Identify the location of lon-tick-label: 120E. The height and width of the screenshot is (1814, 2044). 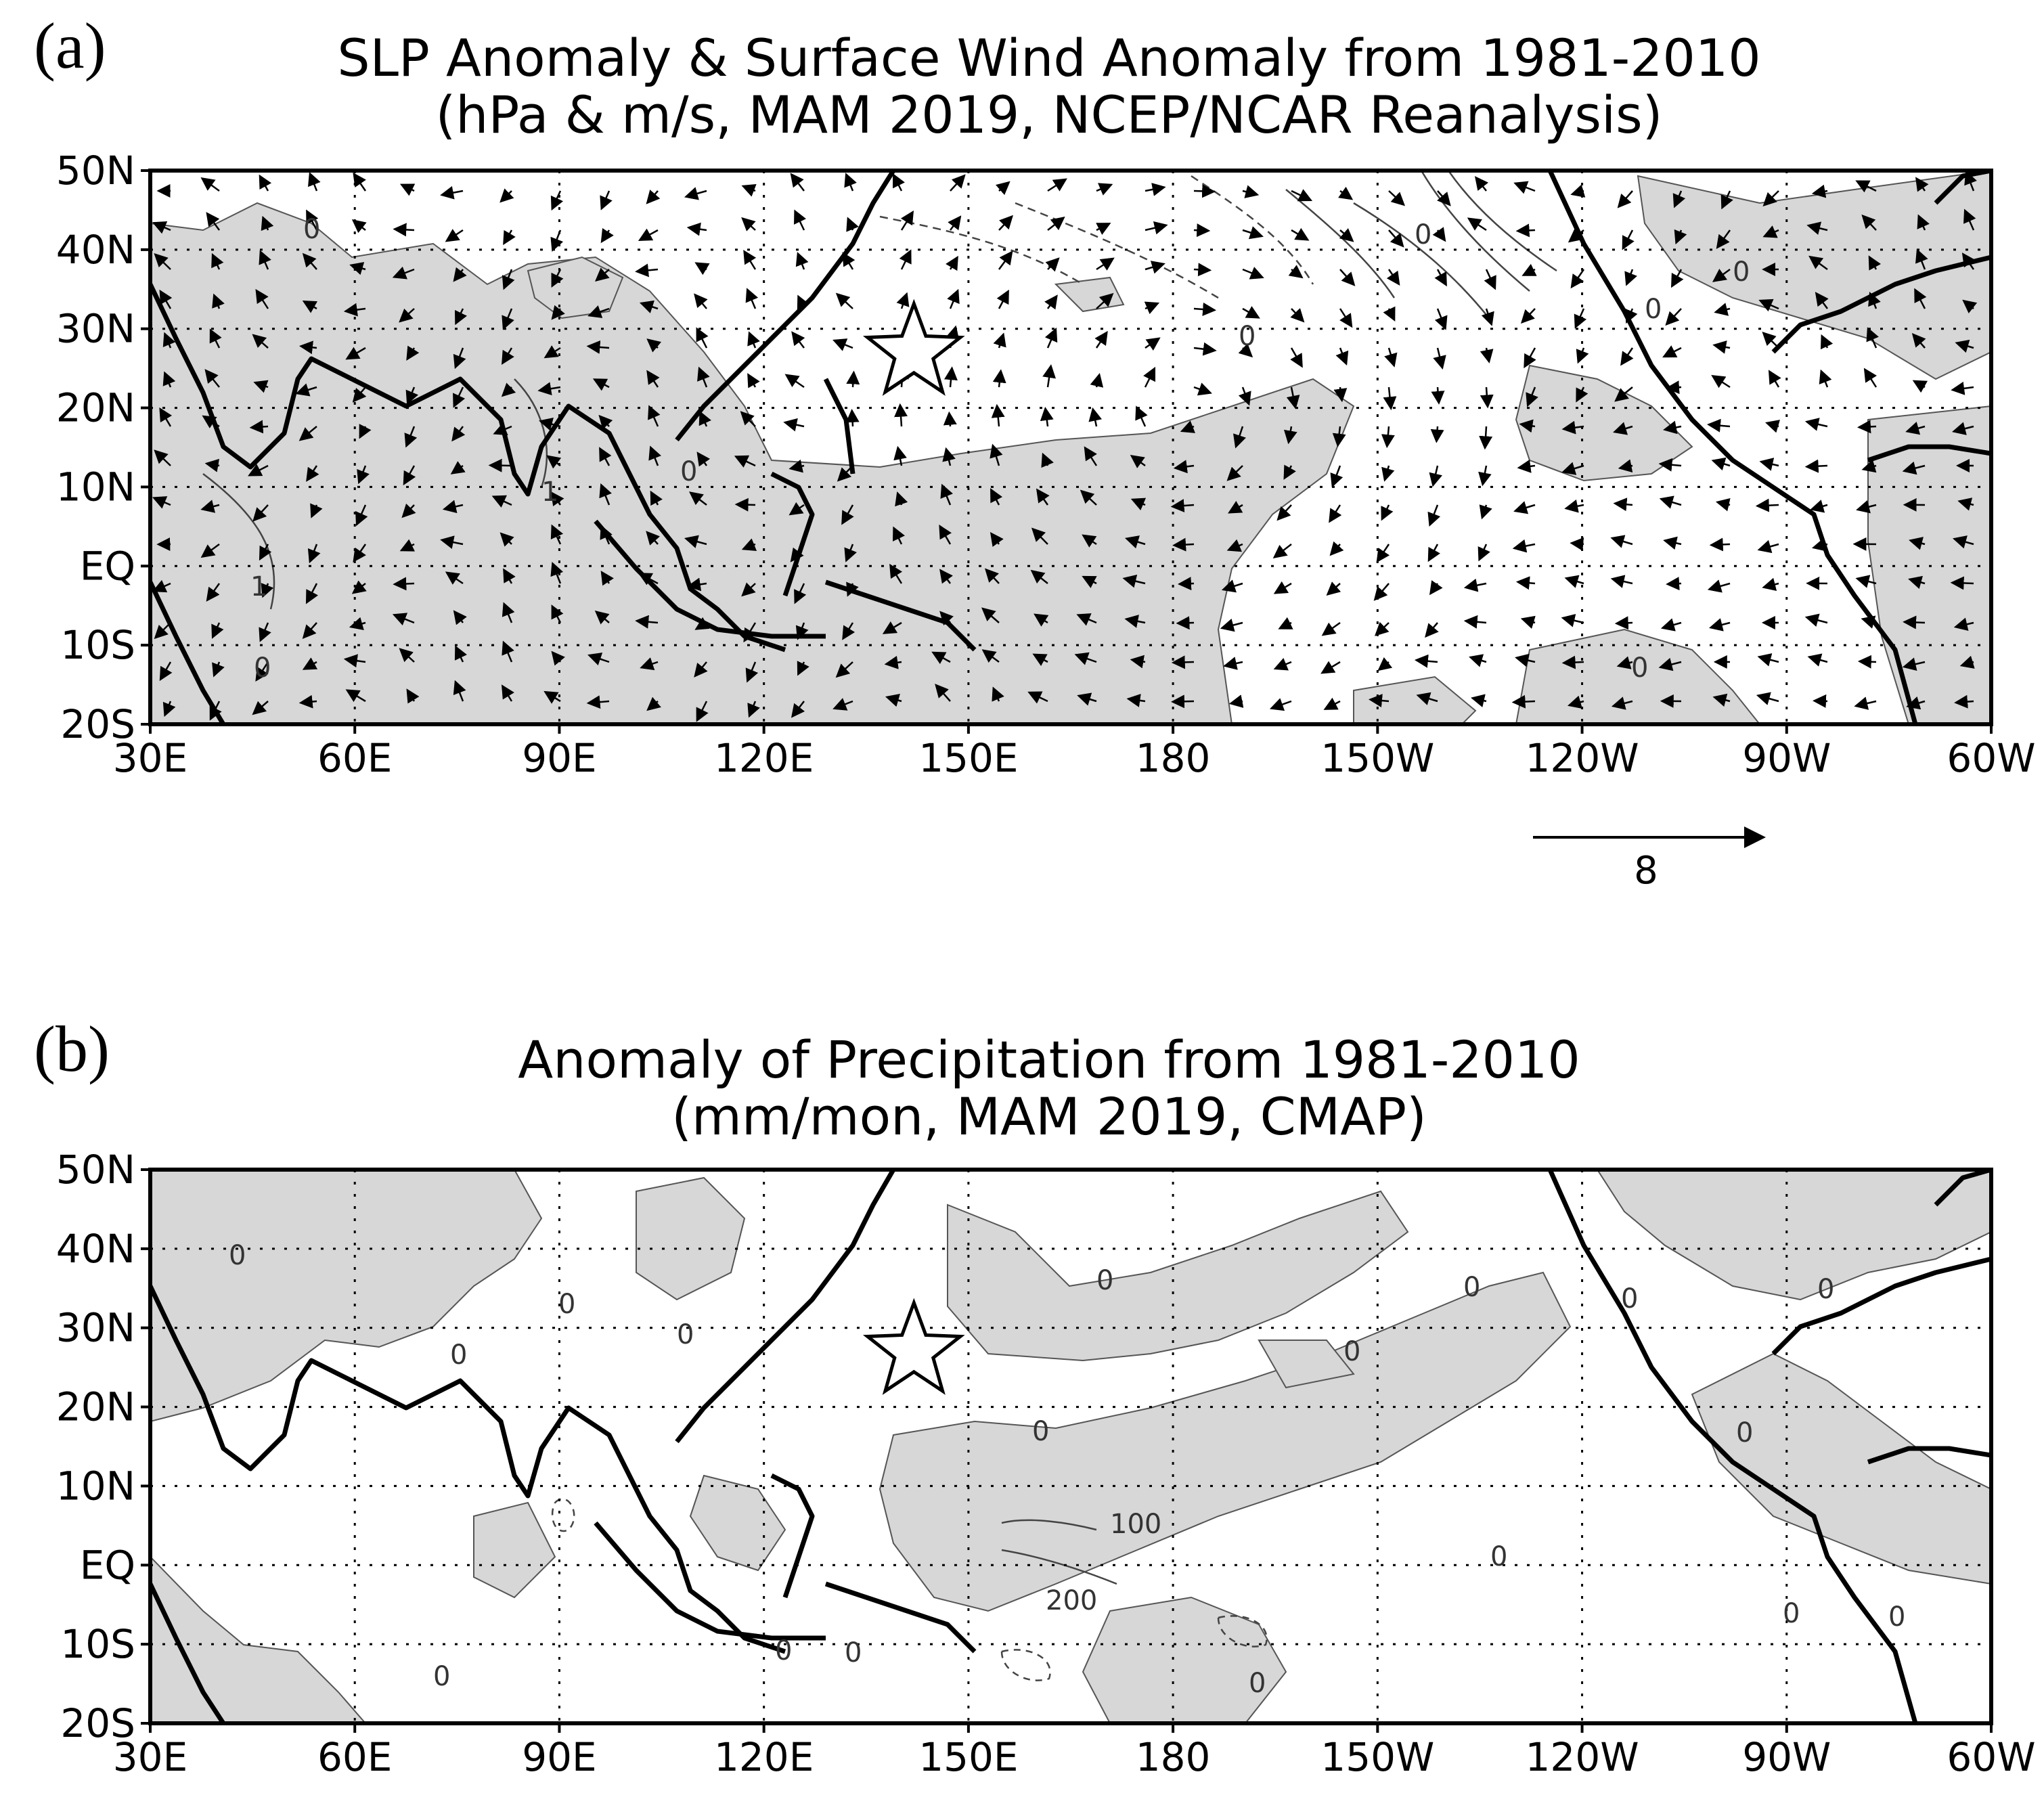
(764, 1757).